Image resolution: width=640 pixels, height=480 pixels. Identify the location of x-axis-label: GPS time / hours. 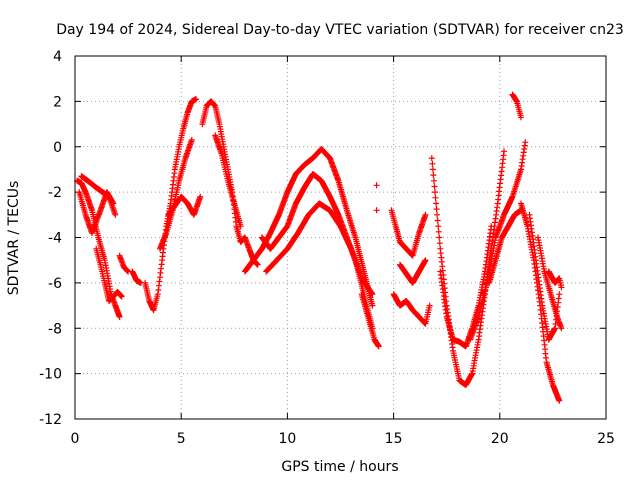
(339, 467).